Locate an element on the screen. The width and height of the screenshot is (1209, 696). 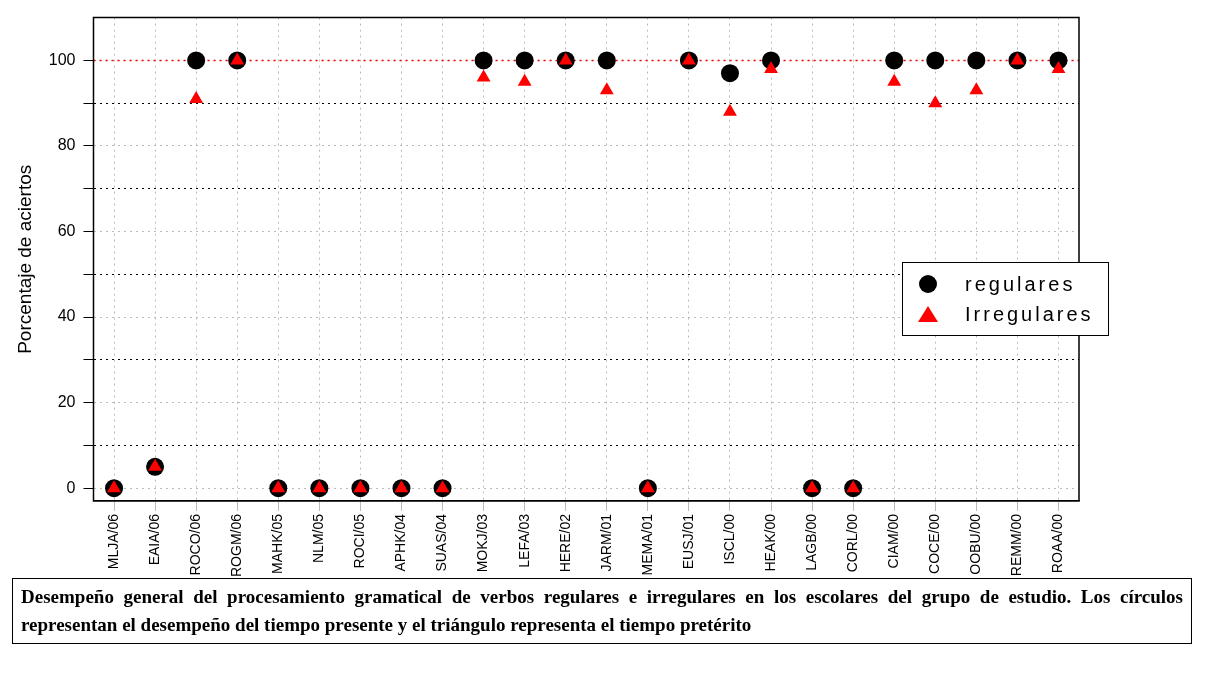
y-tick-label: 20 is located at coordinates (66, 401).